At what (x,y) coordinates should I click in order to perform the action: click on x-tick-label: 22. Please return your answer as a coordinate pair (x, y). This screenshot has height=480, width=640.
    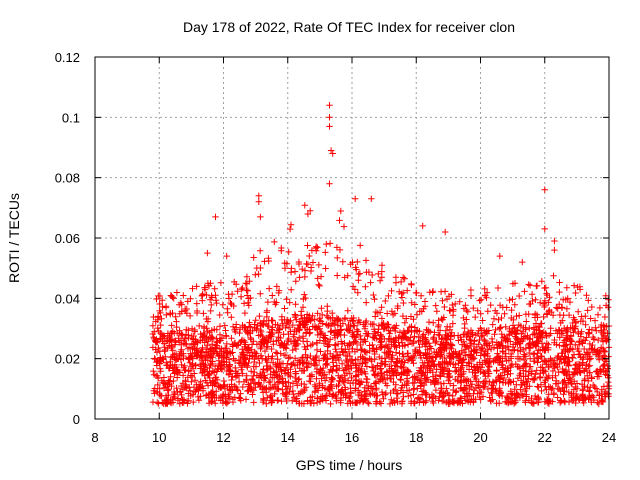
    Looking at the image, I should click on (545, 437).